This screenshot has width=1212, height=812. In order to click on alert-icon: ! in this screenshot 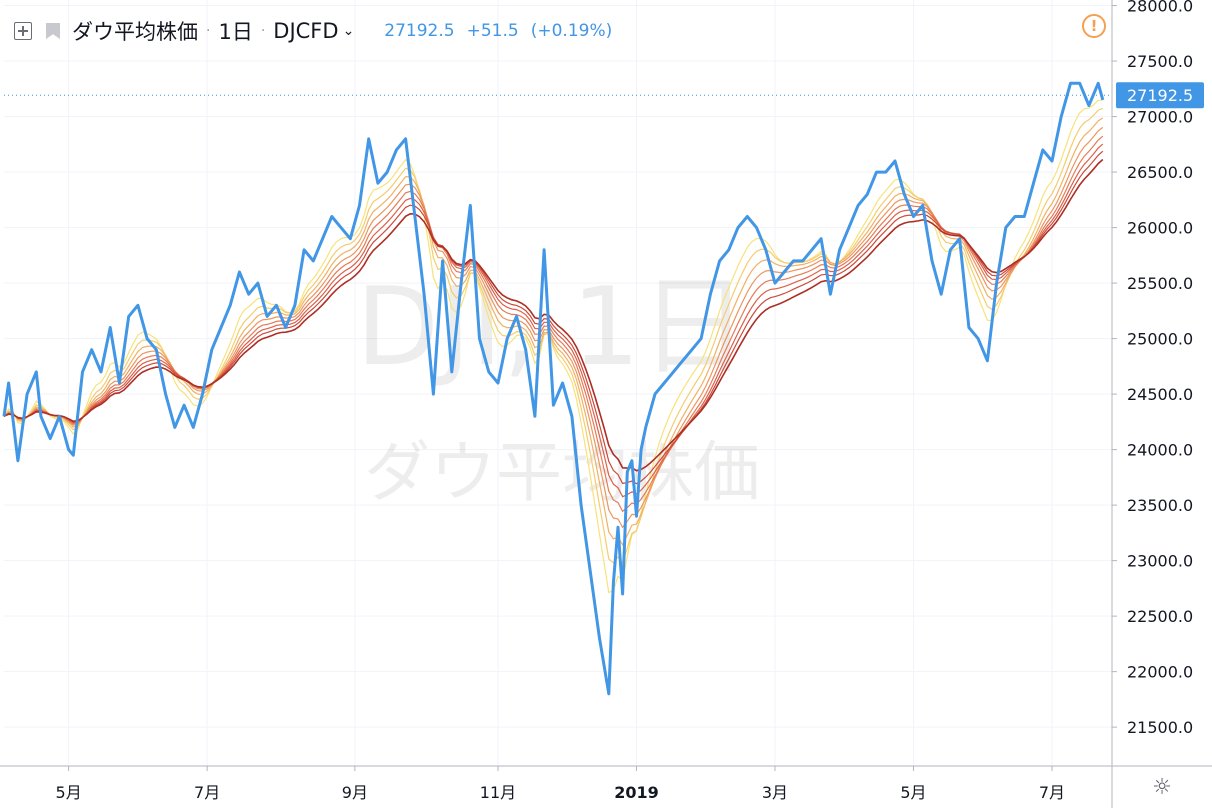, I will do `click(1094, 26)`.